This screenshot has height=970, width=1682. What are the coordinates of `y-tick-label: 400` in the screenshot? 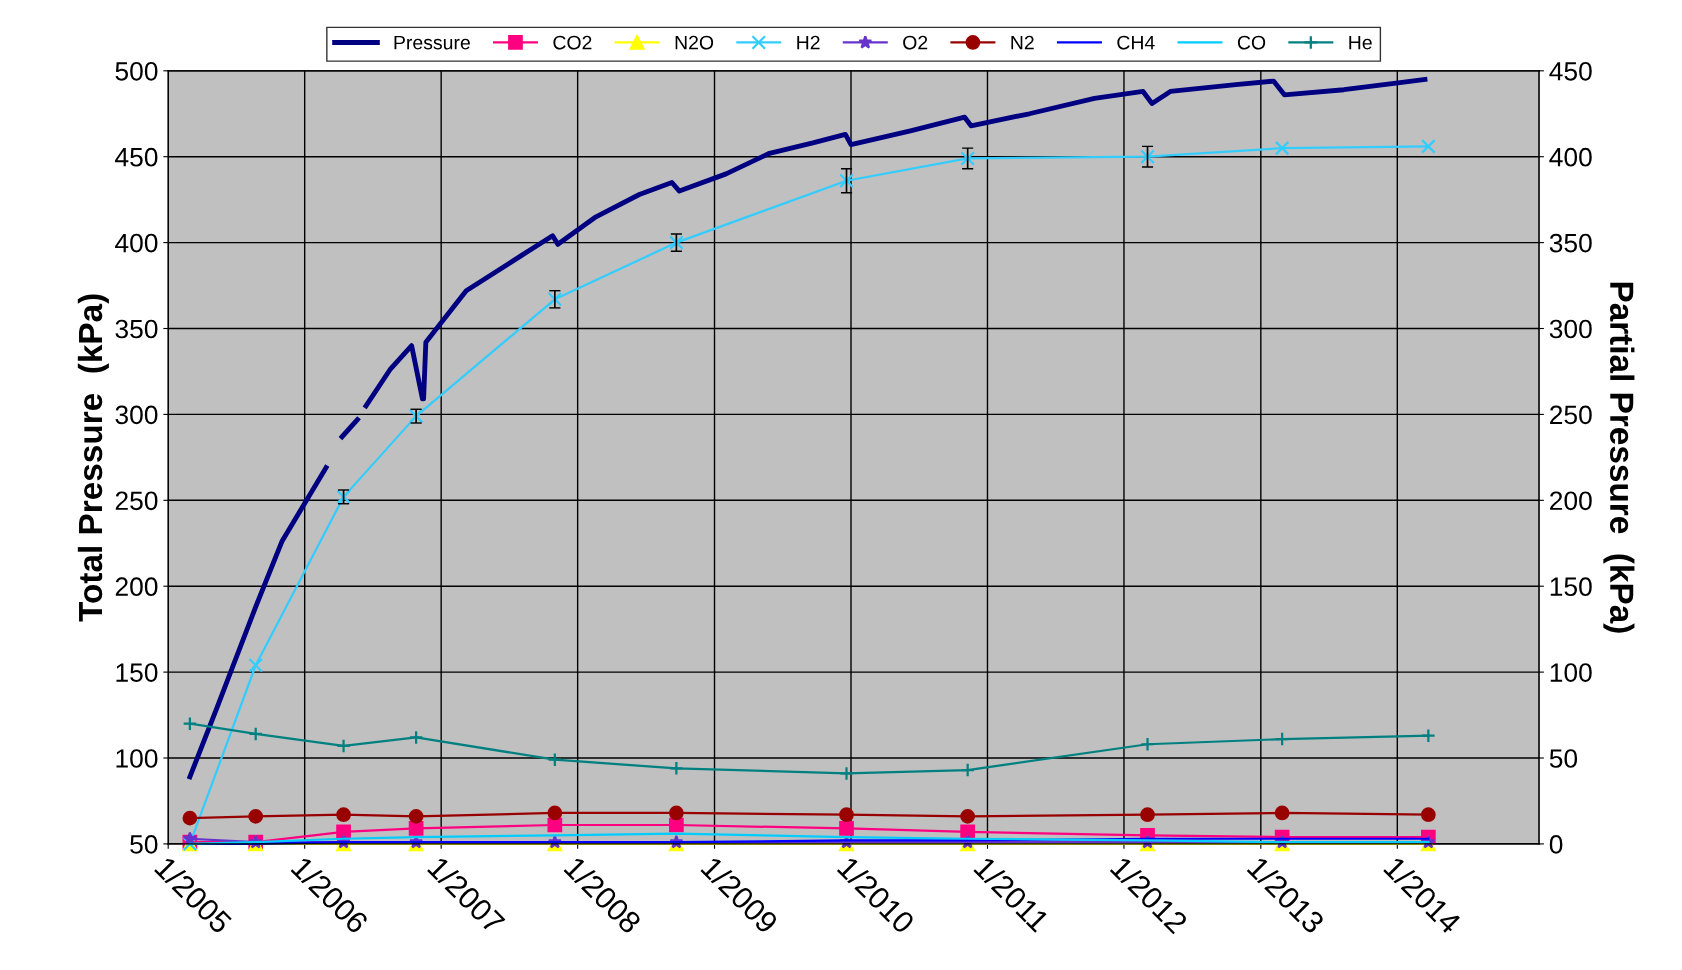 It's located at (136, 243).